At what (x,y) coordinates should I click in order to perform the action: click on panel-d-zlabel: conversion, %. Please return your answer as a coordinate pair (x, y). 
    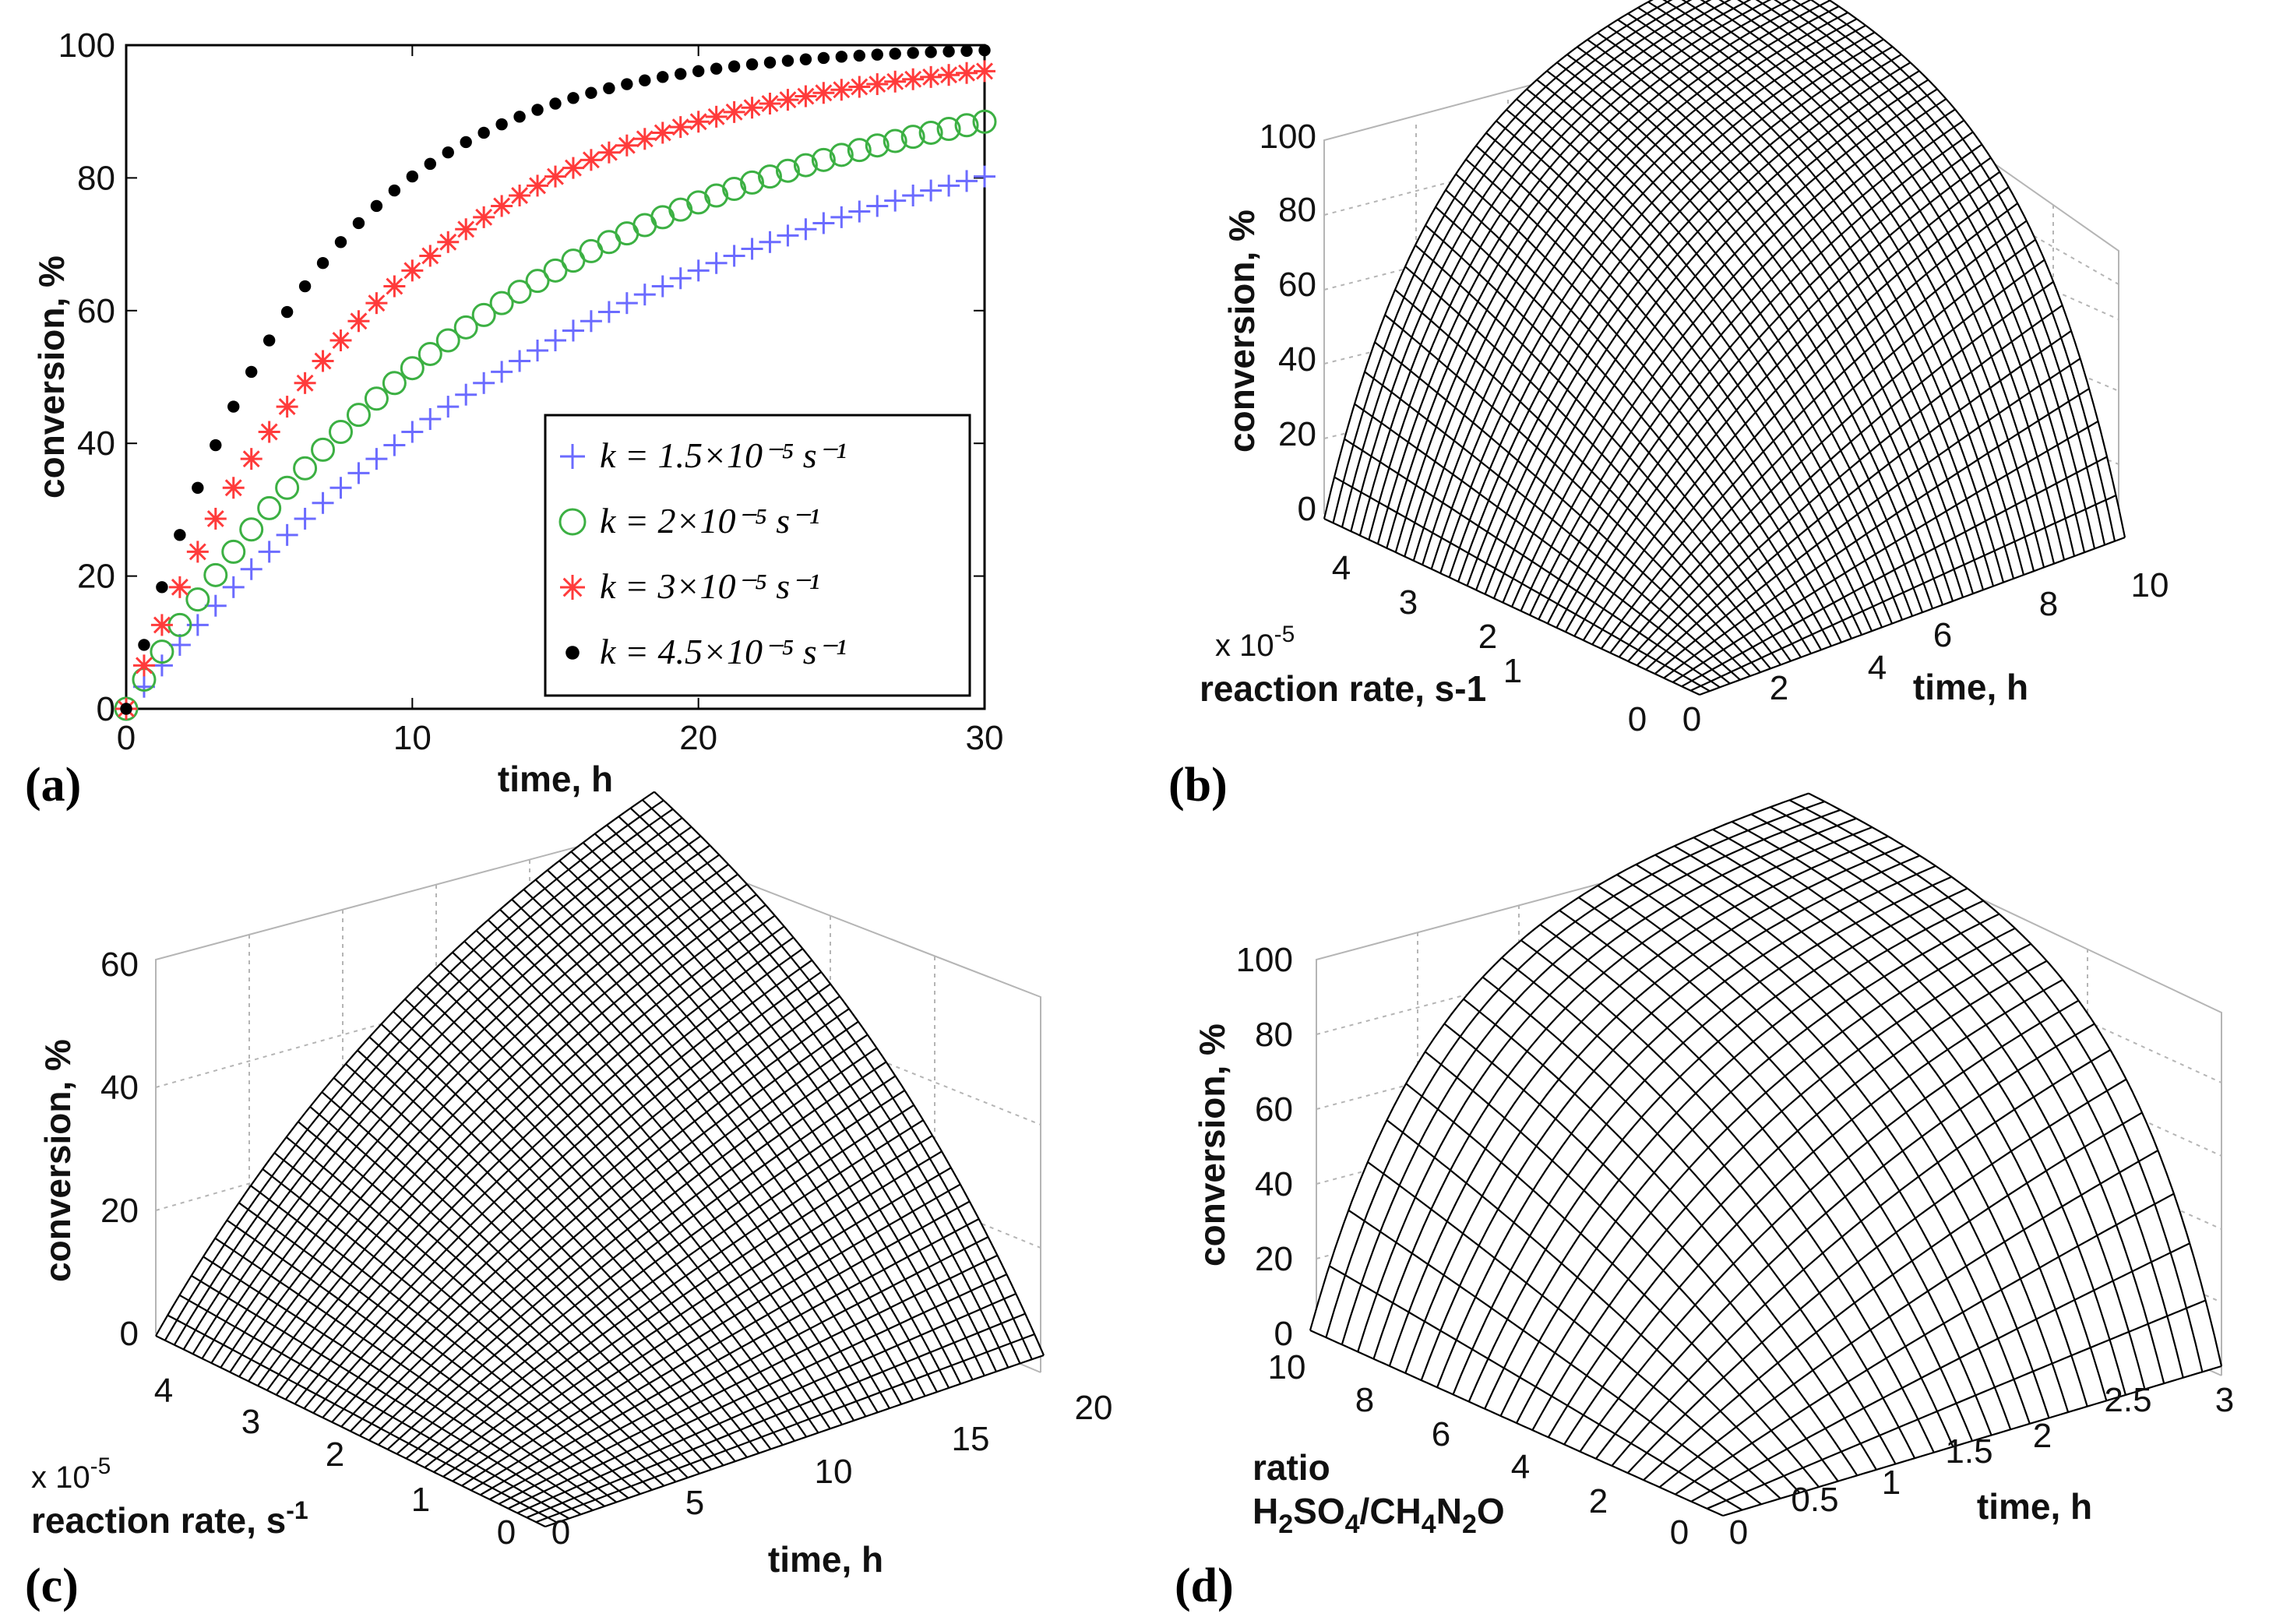
    Looking at the image, I should click on (1212, 1144).